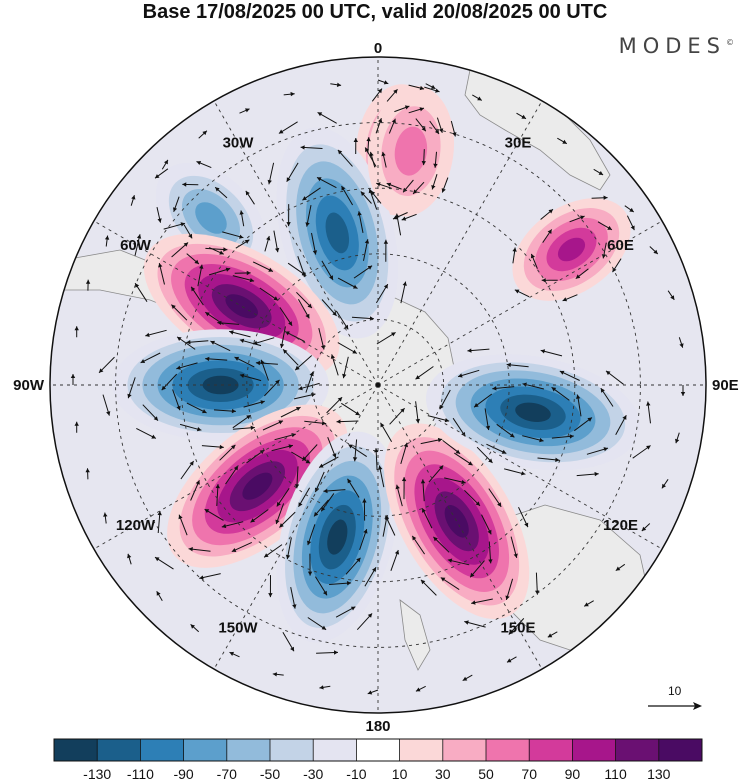 The height and width of the screenshot is (783, 750). I want to click on colorbar-label--30: -30, so click(313, 774).